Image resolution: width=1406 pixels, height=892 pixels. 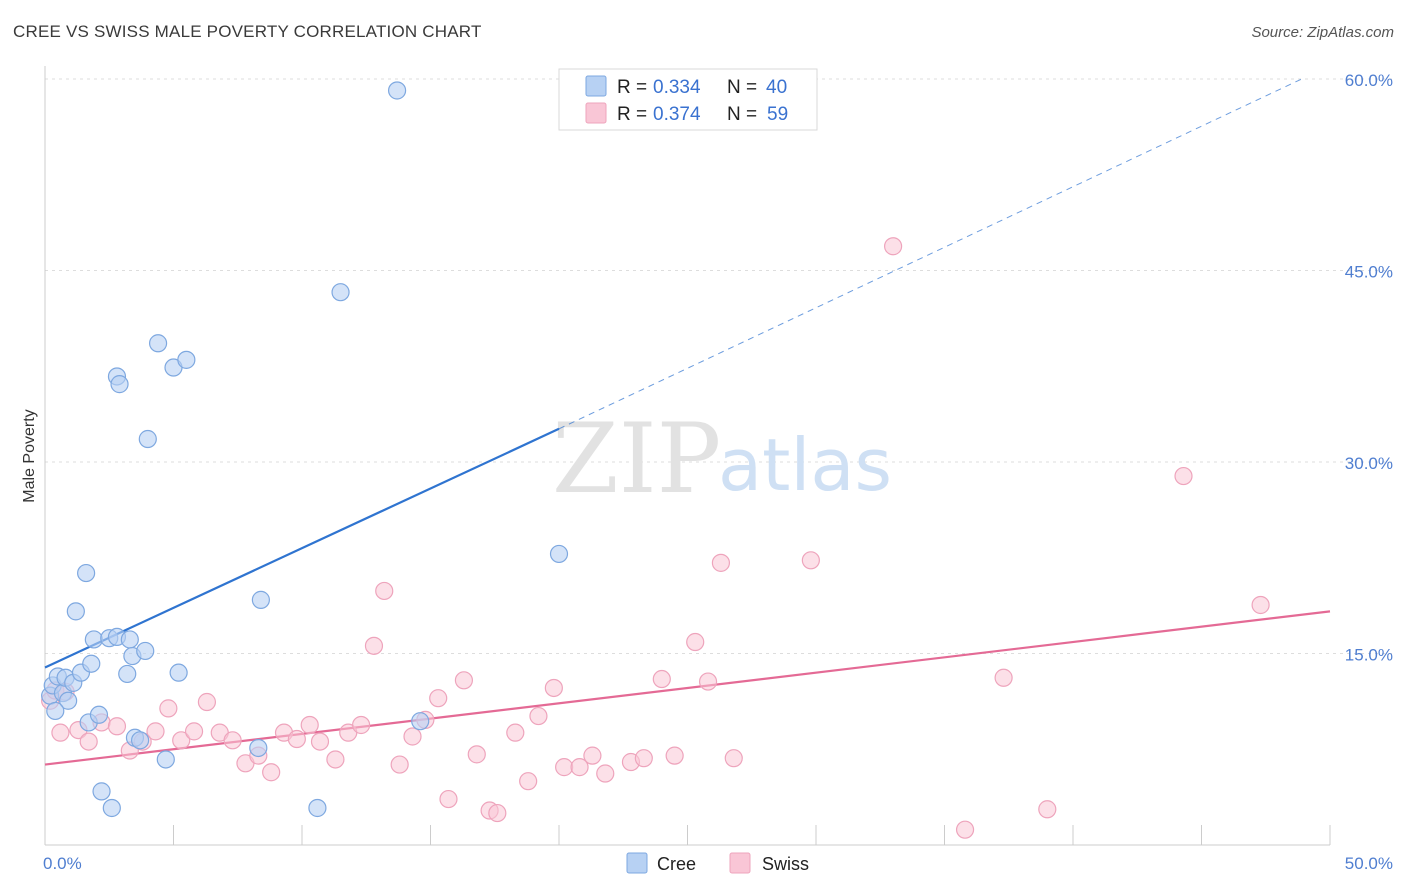 What do you see at coordinates (742, 87) in the screenshot?
I see `legend-cree-n-label: N =` at bounding box center [742, 87].